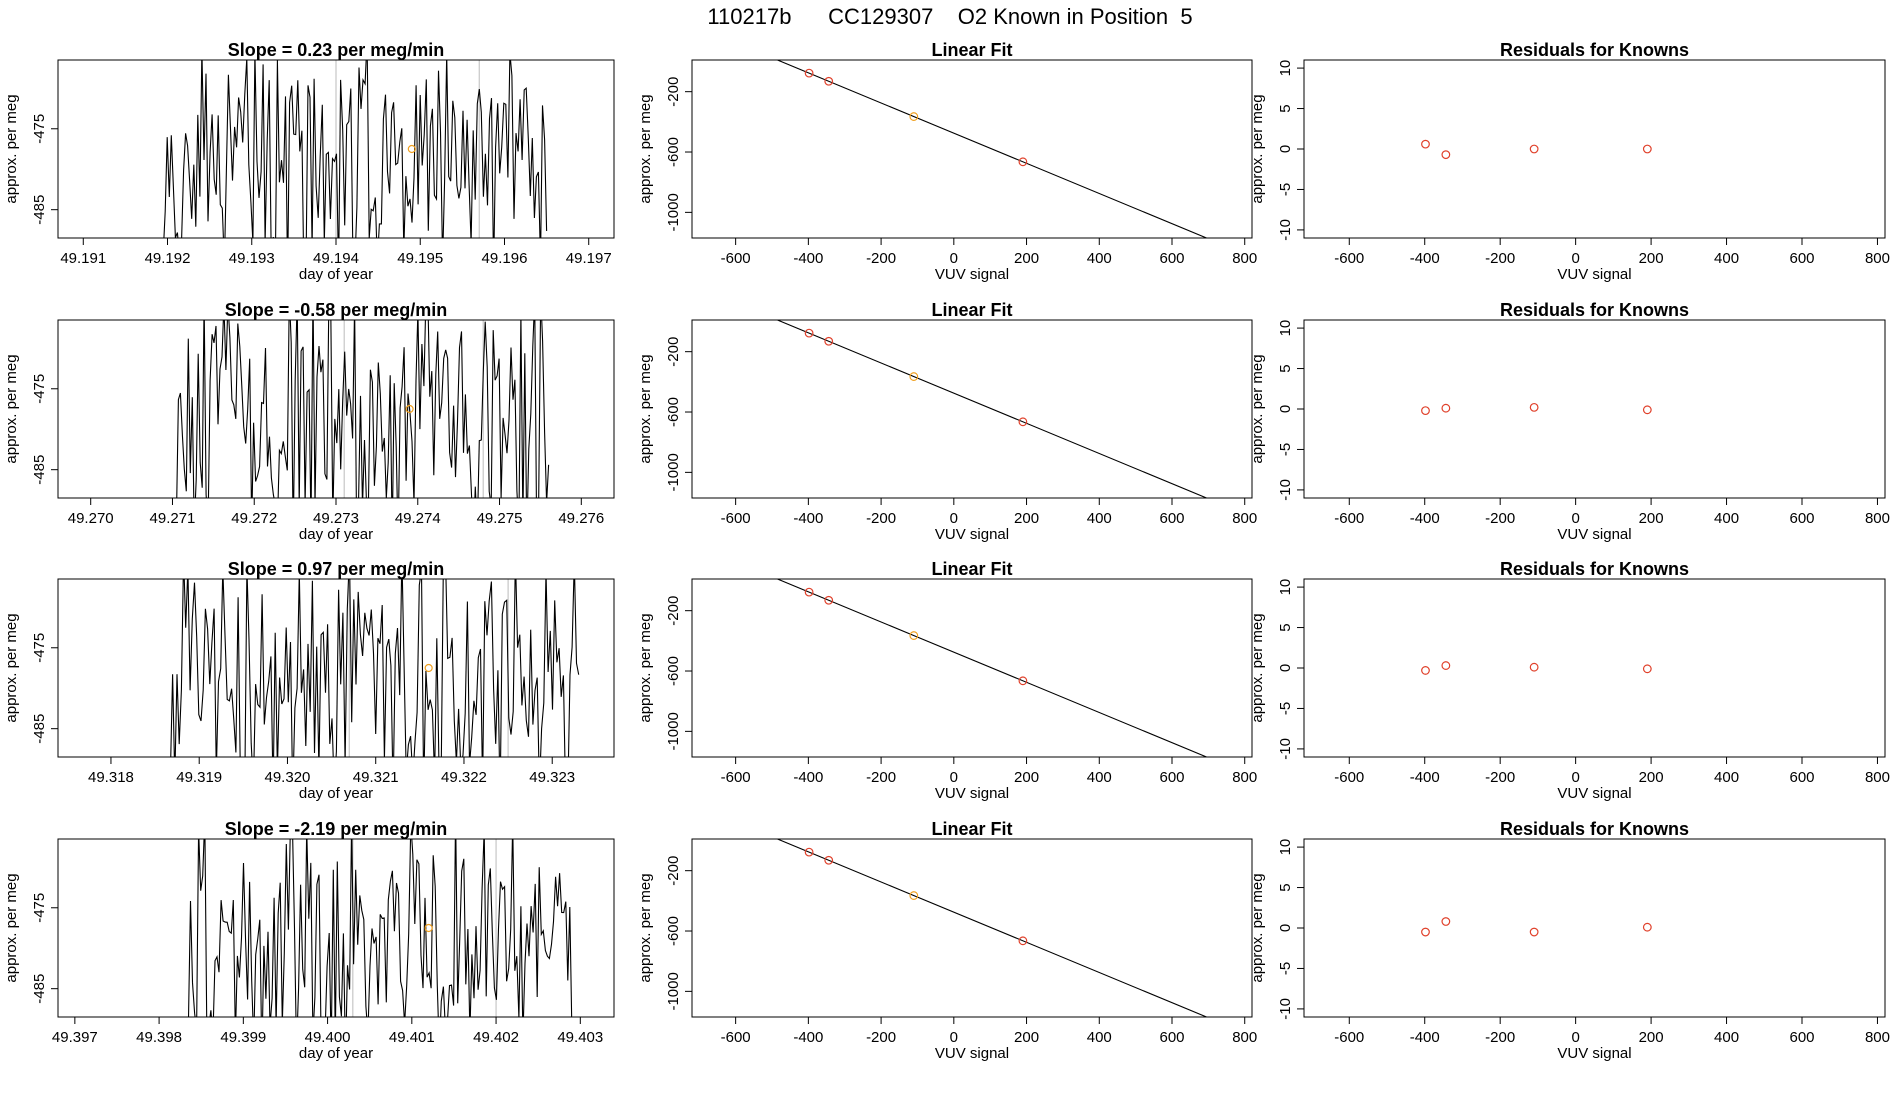 The height and width of the screenshot is (1100, 1900). Describe the element at coordinates (288, 777) in the screenshot. I see `x-tick-label: 49.320` at that location.